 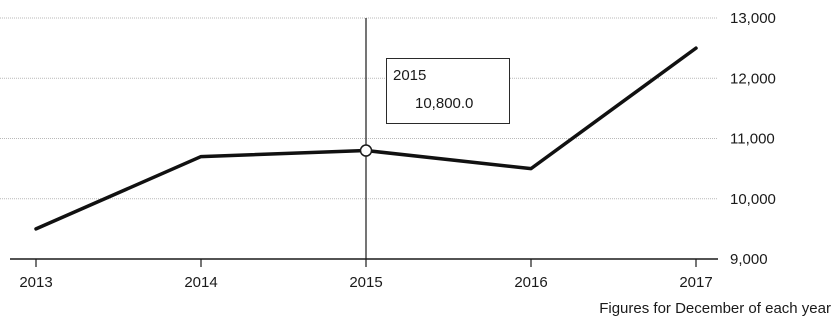 I want to click on tooltip-value: 10,800.0, so click(x=444, y=103).